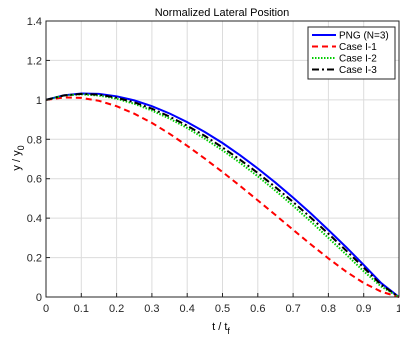  I want to click on x-axis-label-subscript: f, so click(228, 331).